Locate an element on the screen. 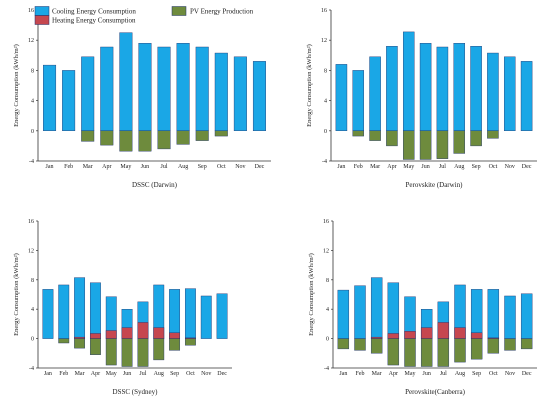 Image resolution: width=550 pixels, height=401 pixels. bar-cooling-dec is located at coordinates (526, 316).